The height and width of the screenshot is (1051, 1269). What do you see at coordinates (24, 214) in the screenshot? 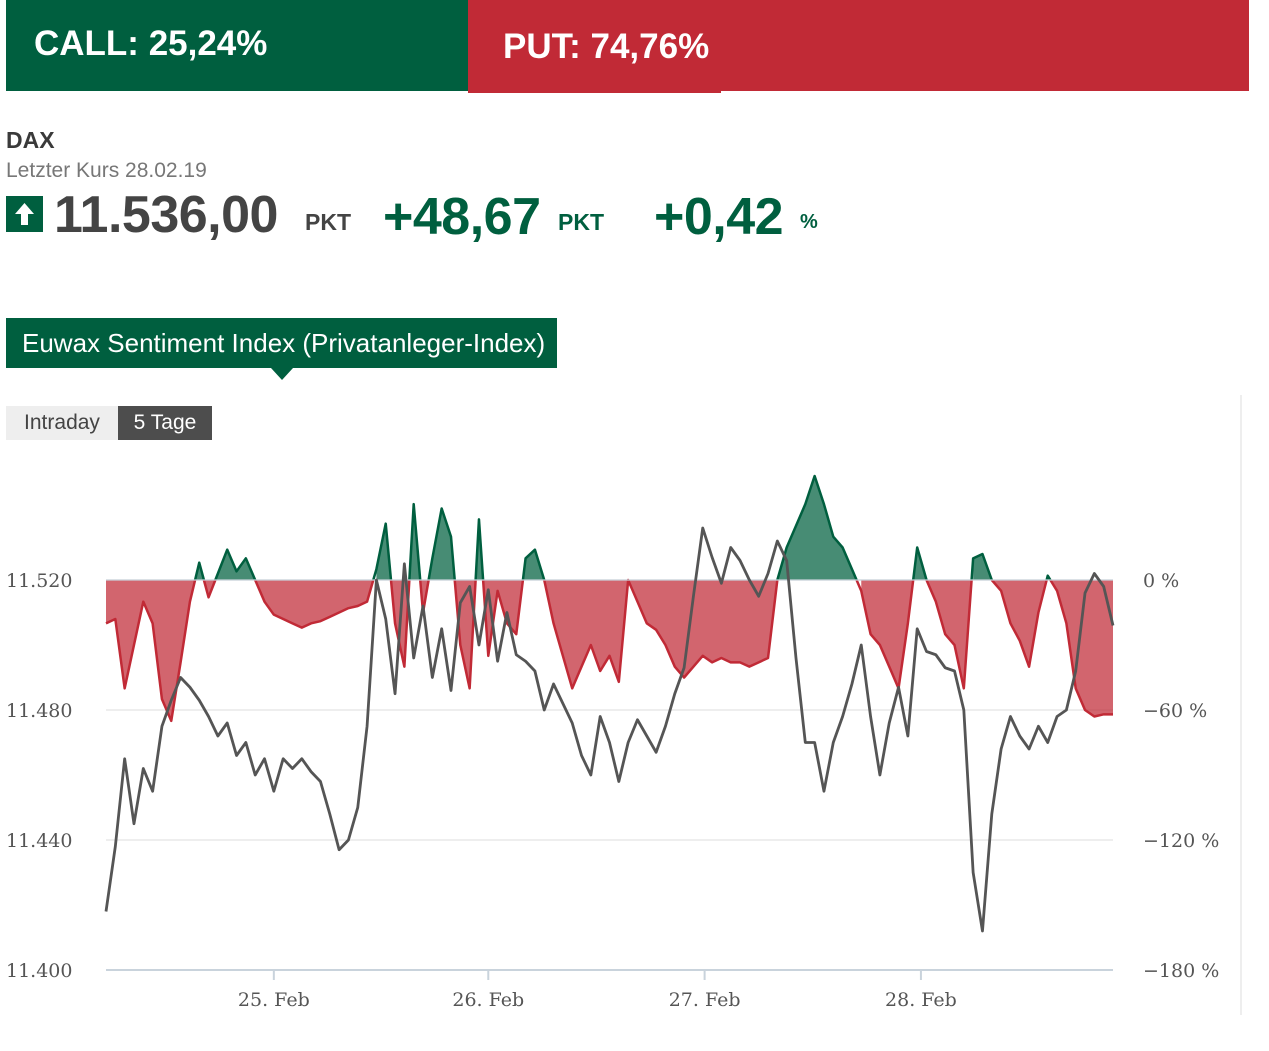
I see `arrow-up-icon` at bounding box center [24, 214].